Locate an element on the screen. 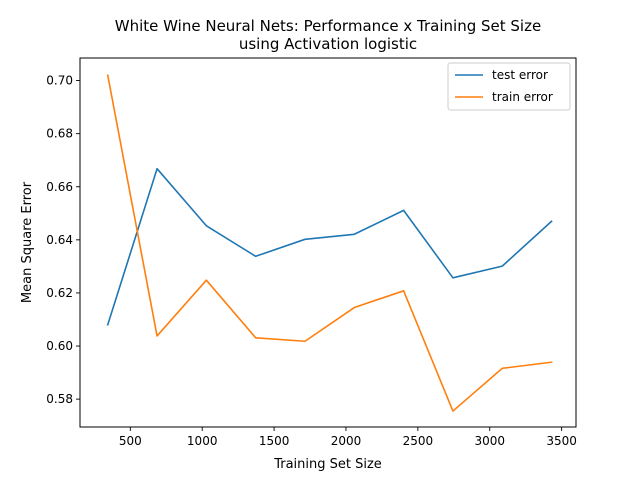 The height and width of the screenshot is (480, 640). y-axis-ticks: 0.58 0.60 0.62 0.64 0.66 0.68 0.70 is located at coordinates (63, 240).